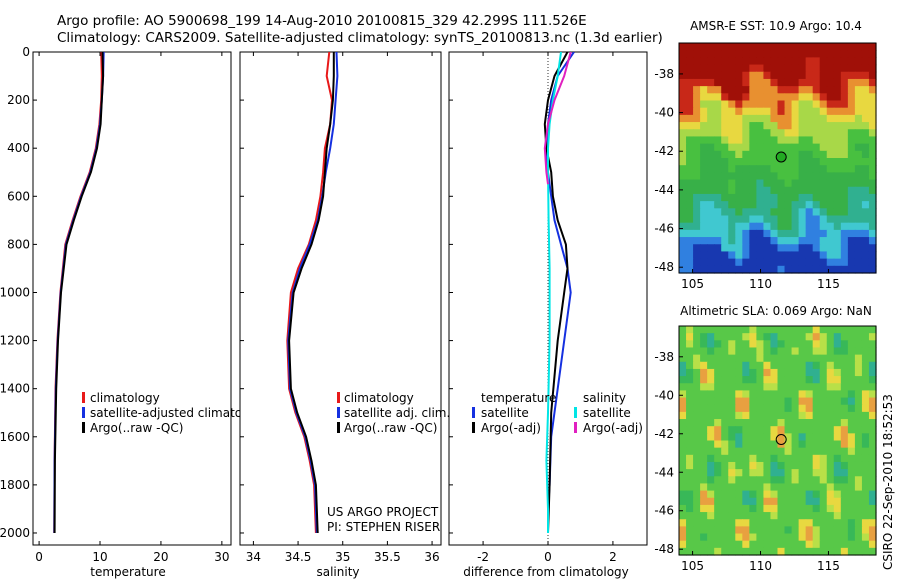 The height and width of the screenshot is (580, 900). I want to click on map-x-tick-label: 110, so click(760, 566).